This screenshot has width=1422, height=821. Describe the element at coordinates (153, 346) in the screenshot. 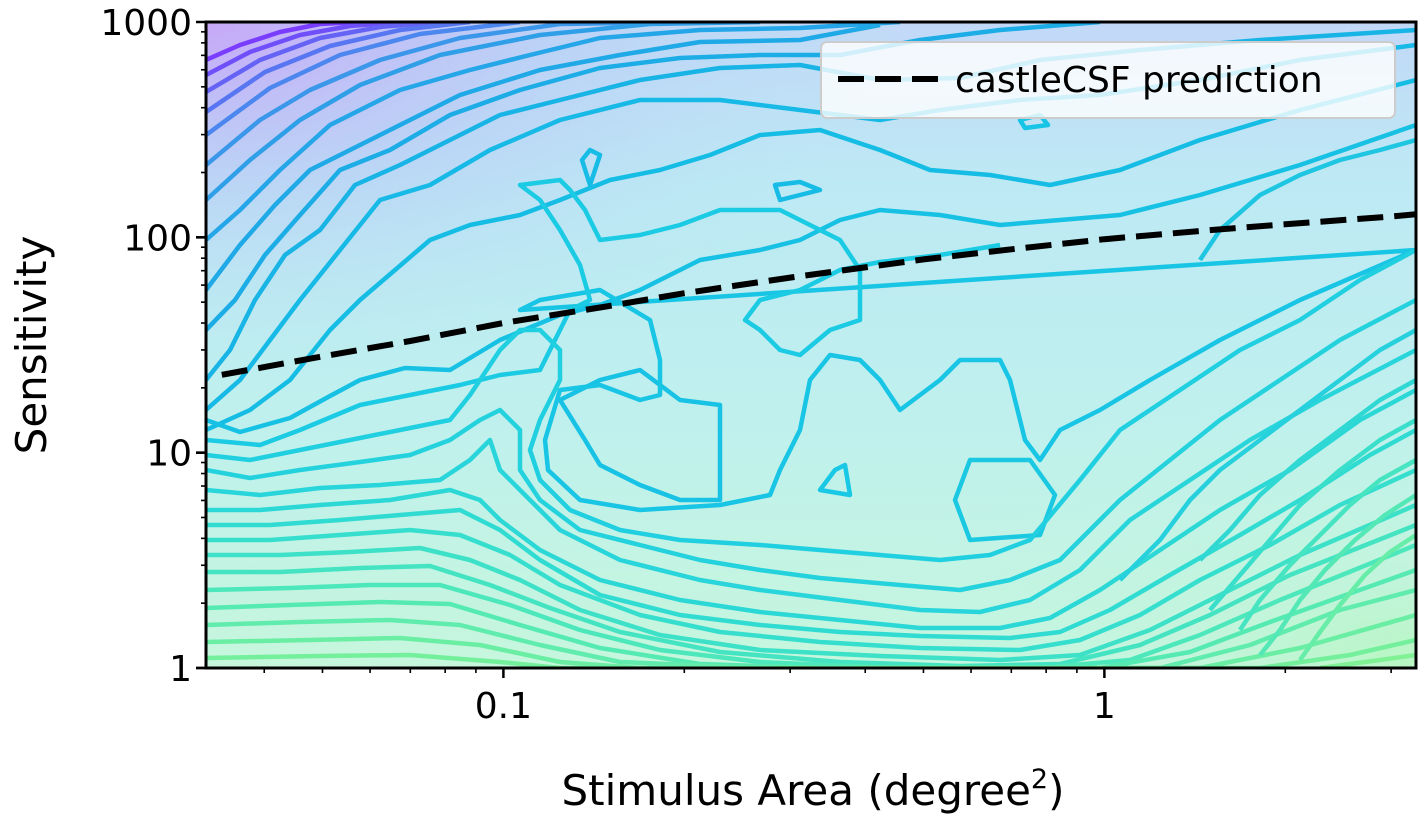

I see `y-axis: 1 10 100 1000` at that location.